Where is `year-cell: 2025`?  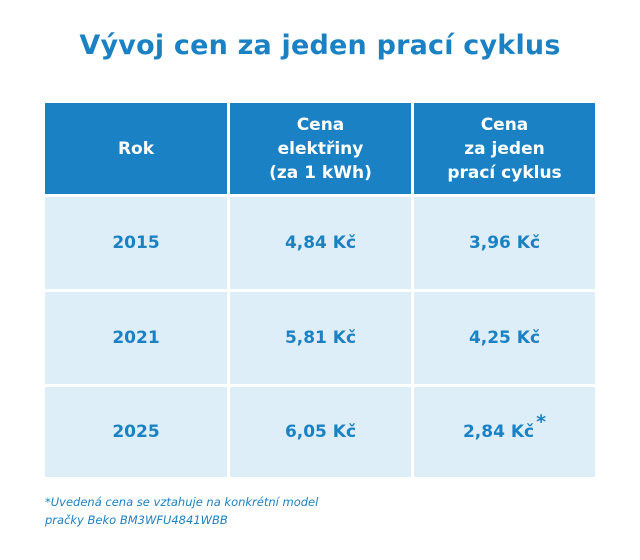
year-cell: 2025 is located at coordinates (136, 432).